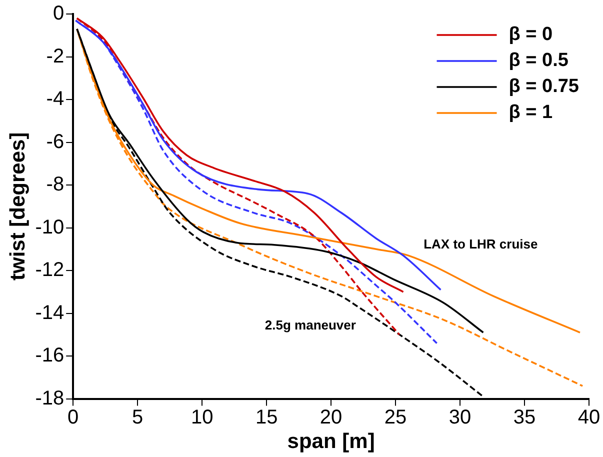 This screenshot has width=603, height=457. I want to click on y-tick-label: -12, so click(49, 270).